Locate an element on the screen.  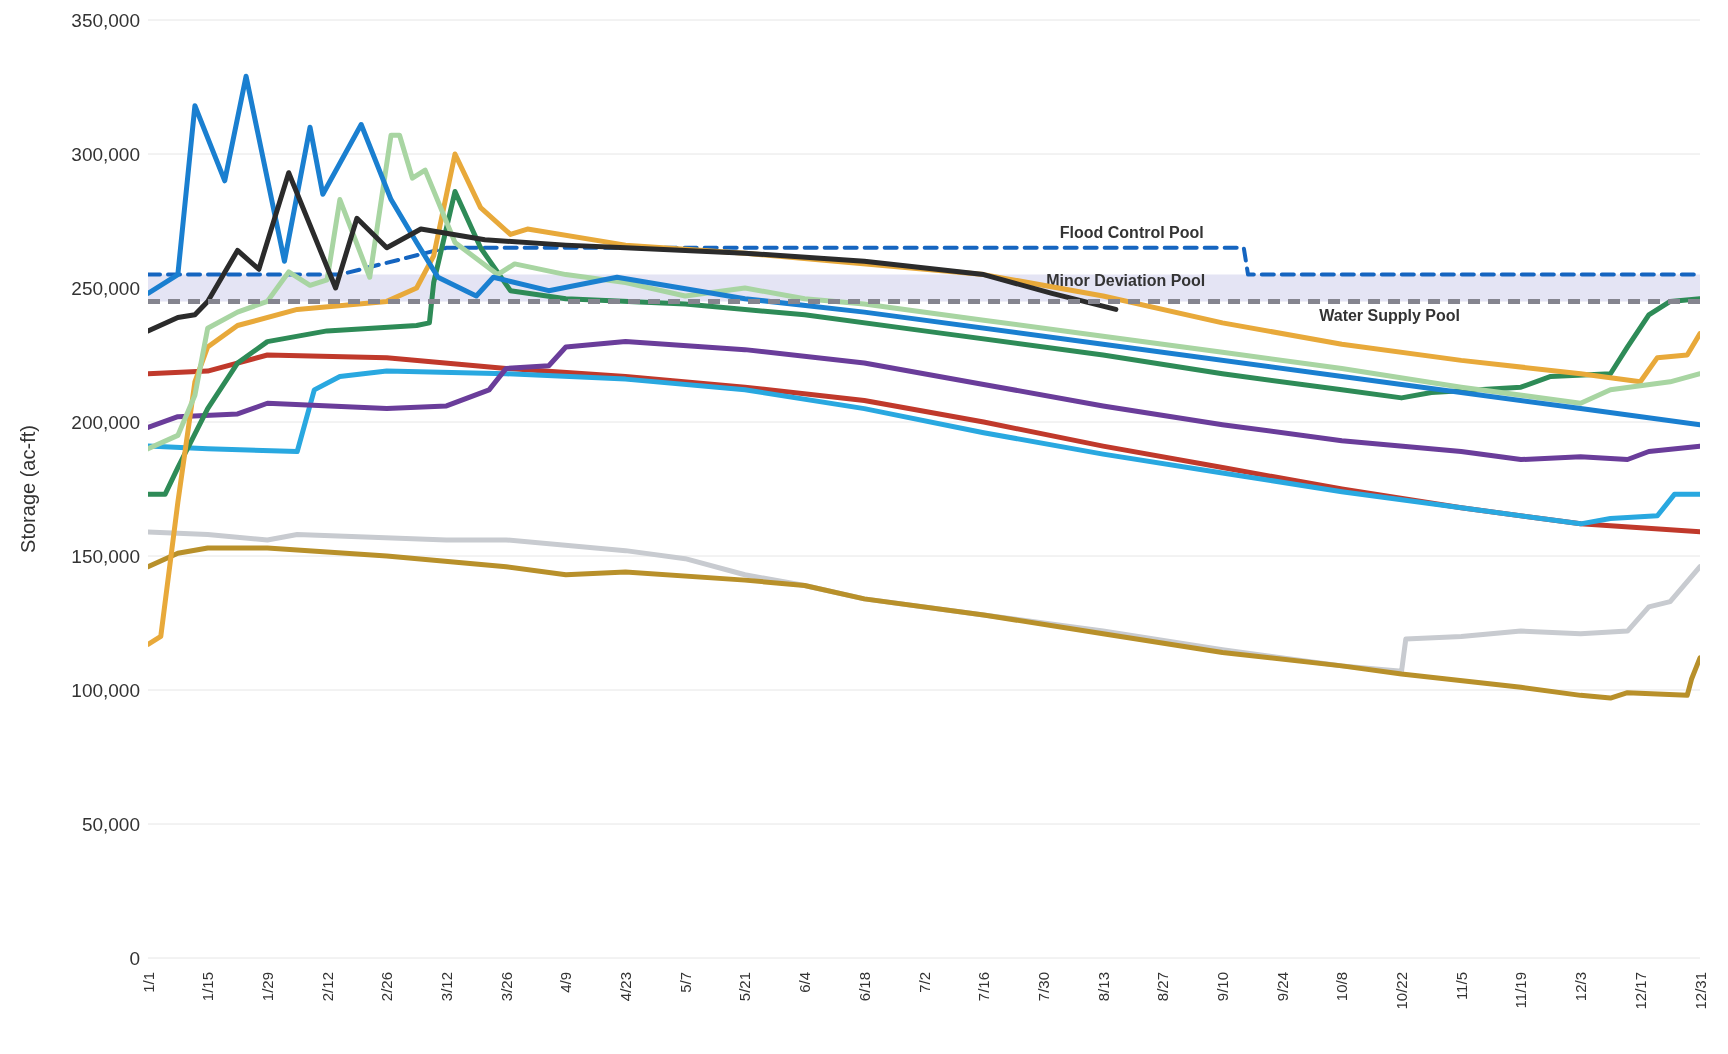
x-tick-label: 12/17 is located at coordinates (1640, 991).